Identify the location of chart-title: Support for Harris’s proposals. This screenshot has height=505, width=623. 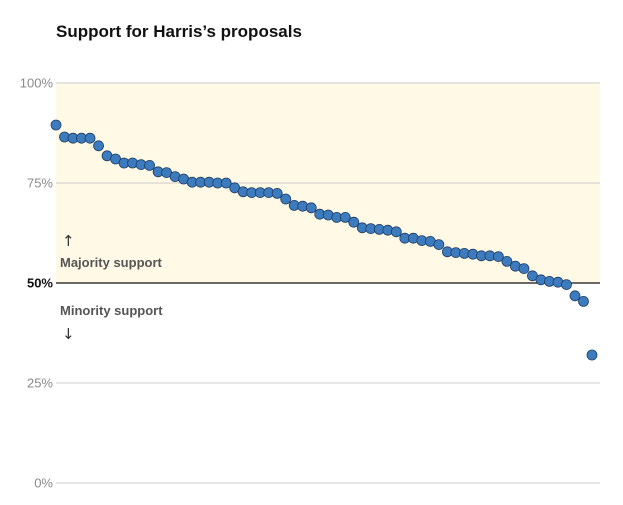
(179, 31).